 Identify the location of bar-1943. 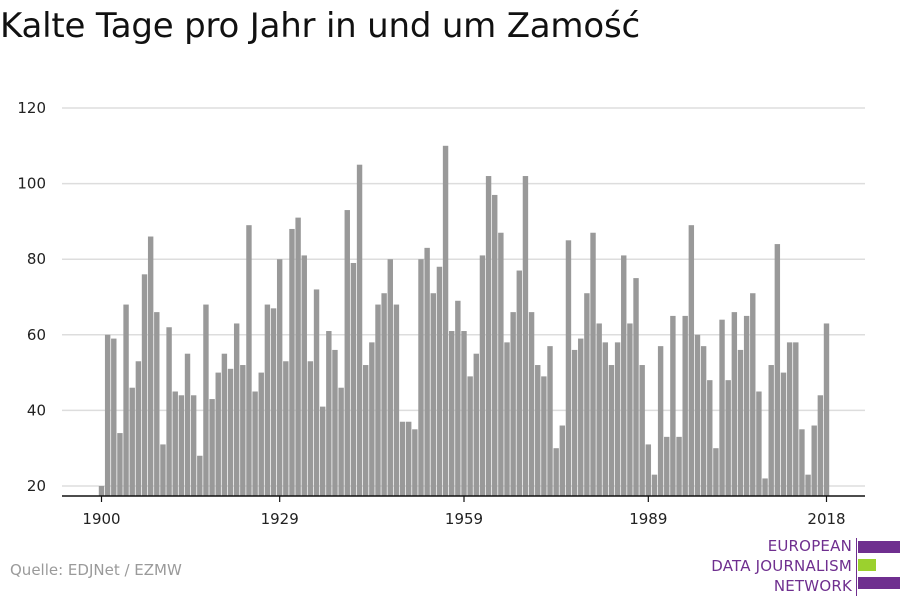
(365, 430).